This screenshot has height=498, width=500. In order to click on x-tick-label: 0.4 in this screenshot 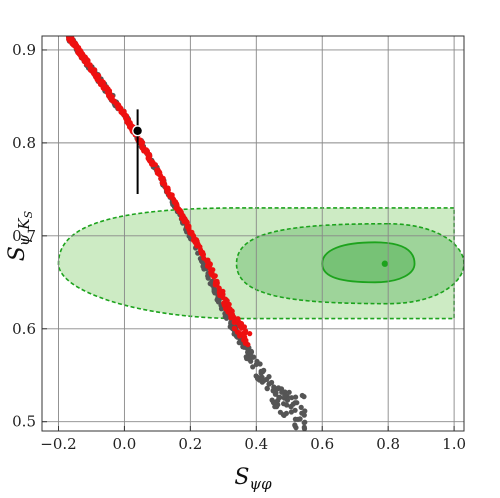, I will do `click(256, 444)`.